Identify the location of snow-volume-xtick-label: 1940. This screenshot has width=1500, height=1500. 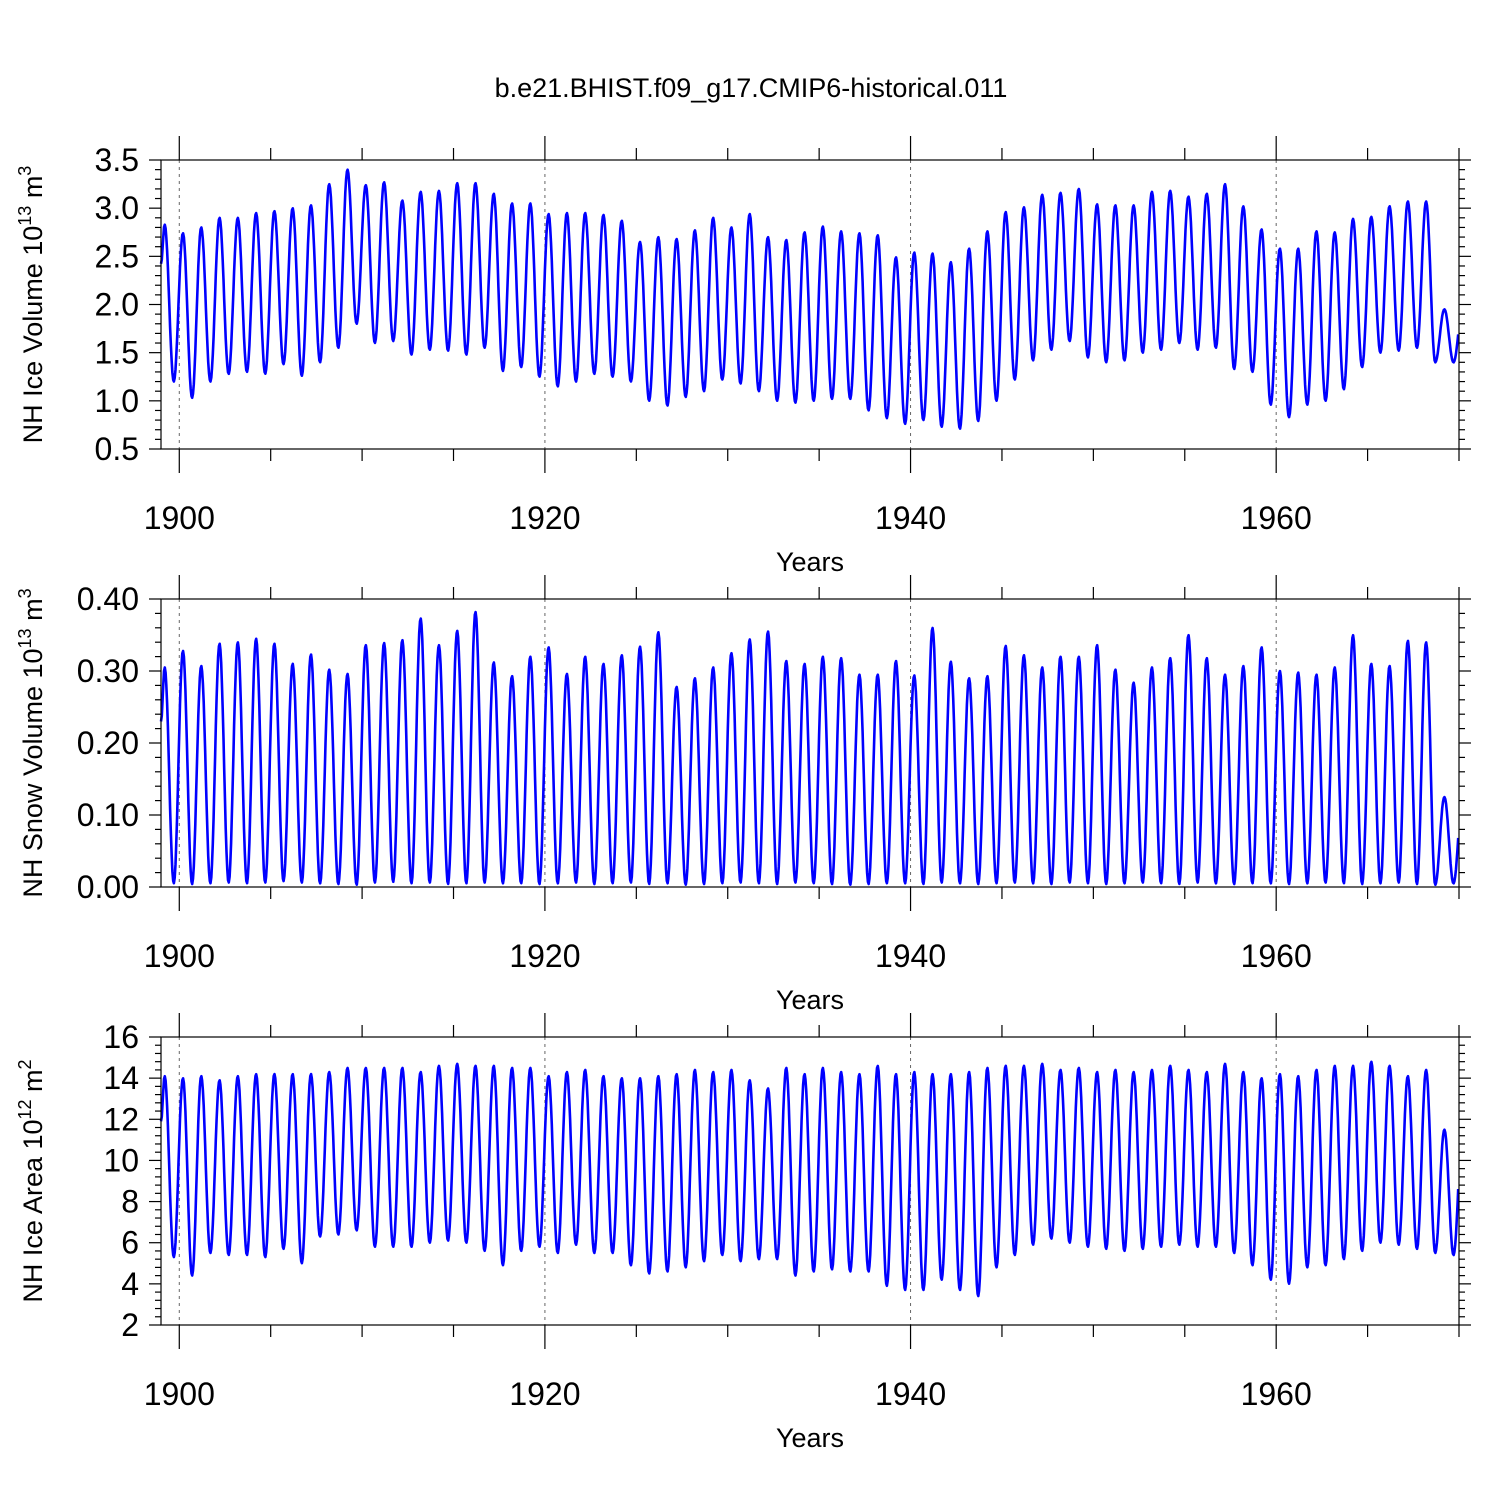
(910, 956).